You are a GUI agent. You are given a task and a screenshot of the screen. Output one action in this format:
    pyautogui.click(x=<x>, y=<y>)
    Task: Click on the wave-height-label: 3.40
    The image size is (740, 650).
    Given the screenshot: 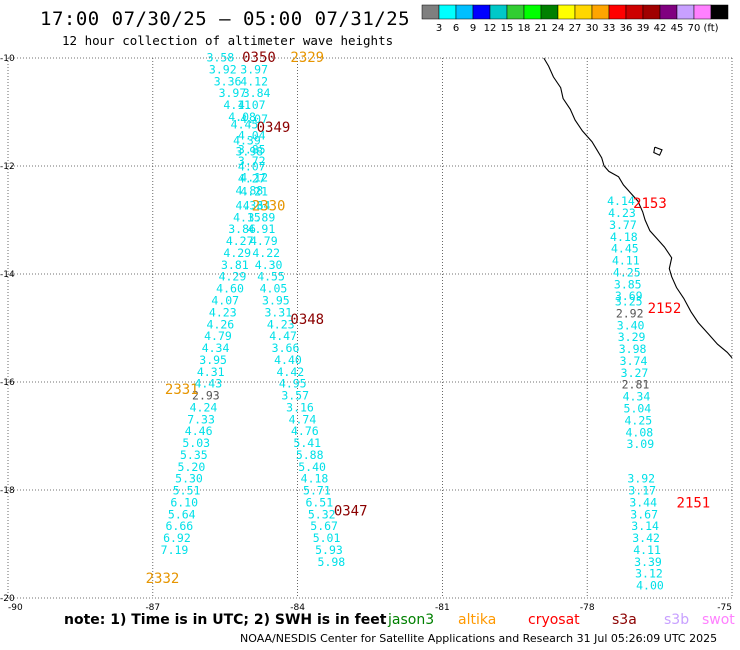 What is the action you would take?
    pyautogui.click(x=631, y=325)
    